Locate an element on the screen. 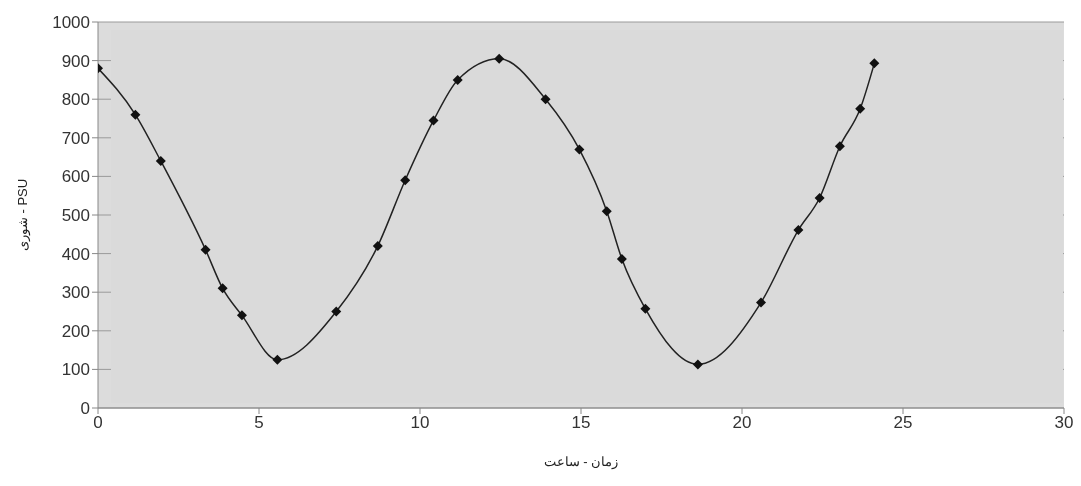 This screenshot has width=1081, height=486. y-tick-label: 800 is located at coordinates (75, 100).